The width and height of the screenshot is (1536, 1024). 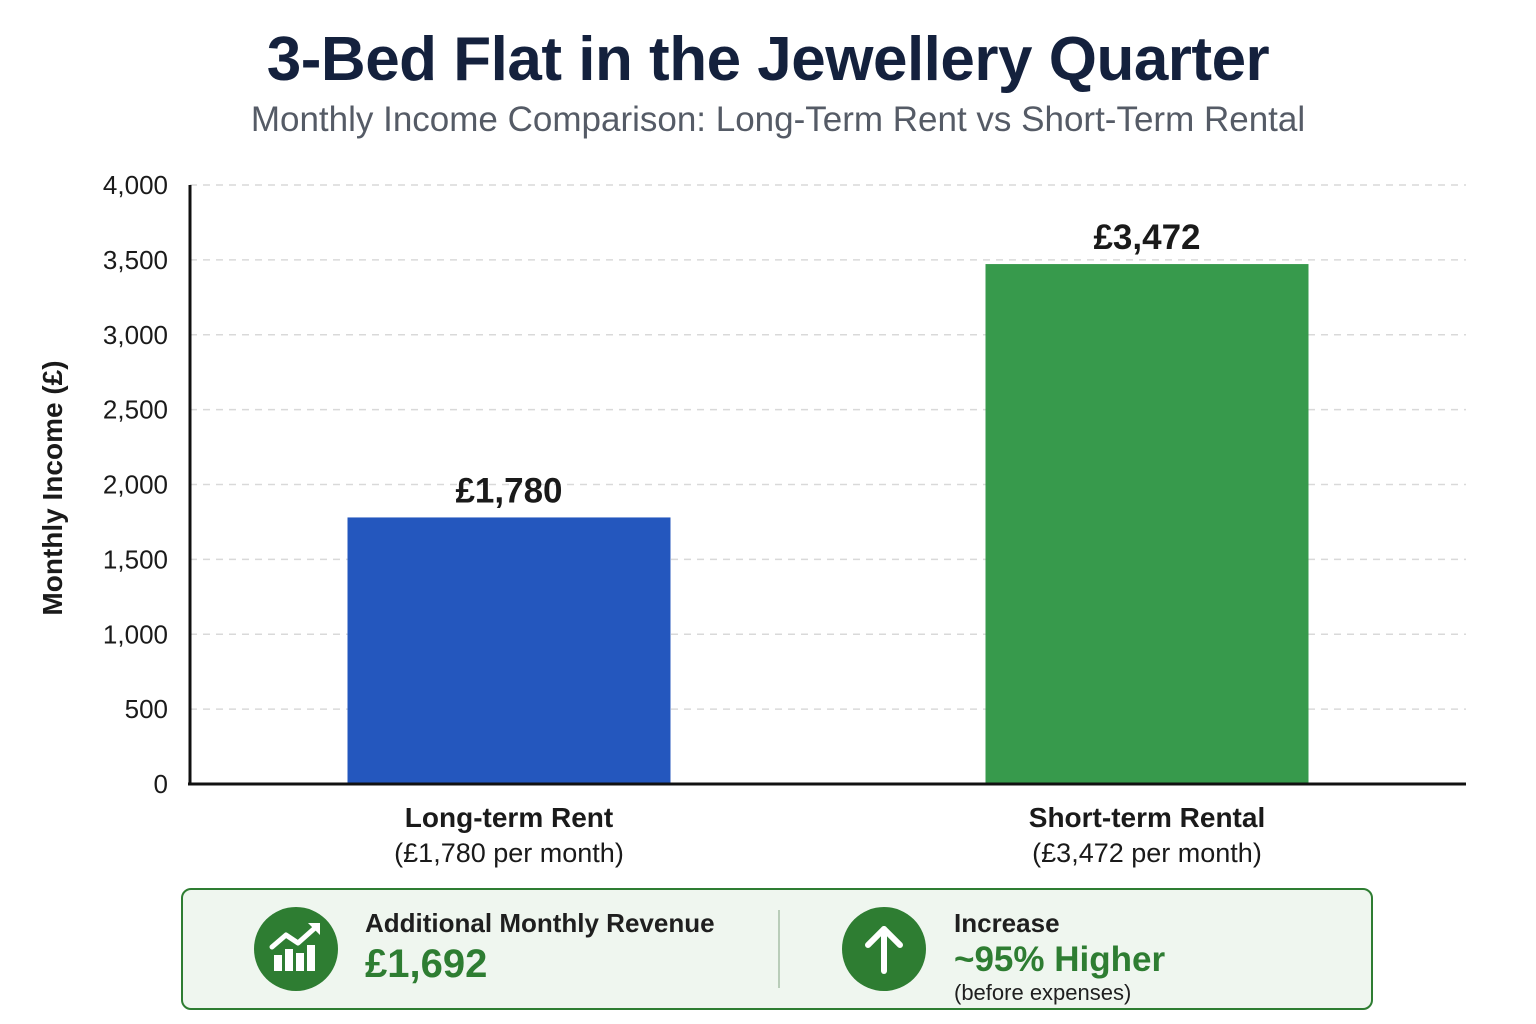 I want to click on y-axis-title: Monthly Income (£), so click(x=52, y=487).